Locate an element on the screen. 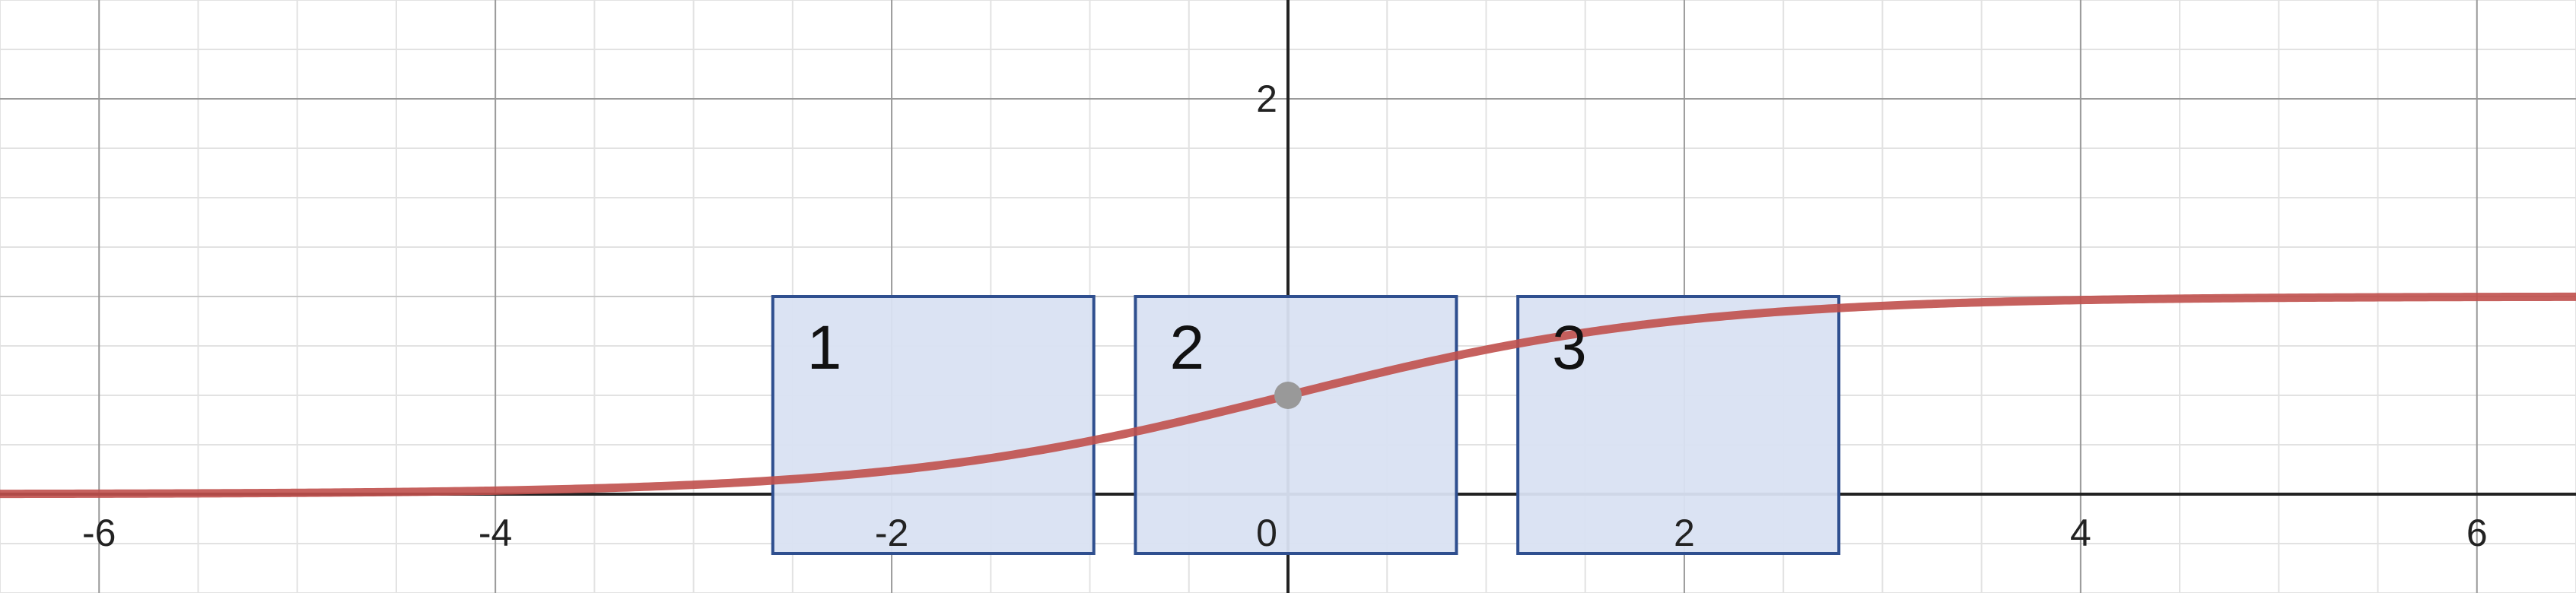 The width and height of the screenshot is (2576, 593). x-tick-label: 2 is located at coordinates (1684, 533).